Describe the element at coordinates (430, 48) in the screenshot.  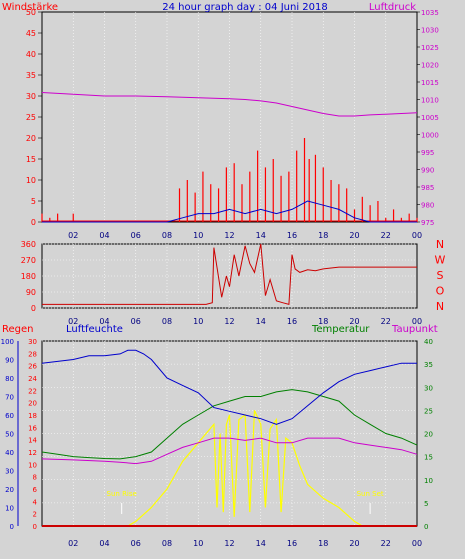
I see `pressure-tick-label: 1025` at that location.